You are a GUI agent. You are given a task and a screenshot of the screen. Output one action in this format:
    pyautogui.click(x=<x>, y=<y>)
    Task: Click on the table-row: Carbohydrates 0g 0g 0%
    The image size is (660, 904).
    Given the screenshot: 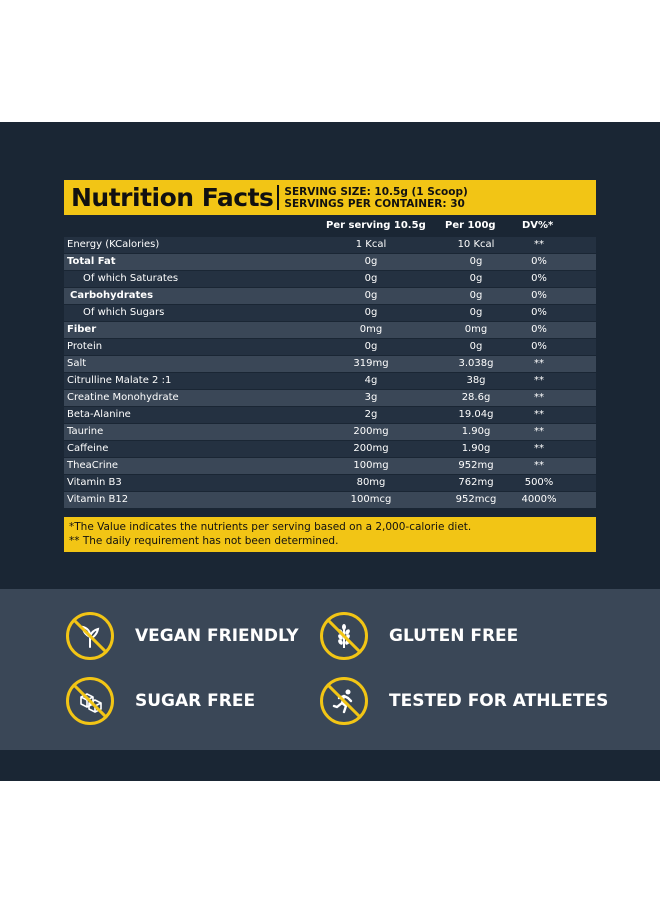 What is the action you would take?
    pyautogui.click(x=330, y=296)
    